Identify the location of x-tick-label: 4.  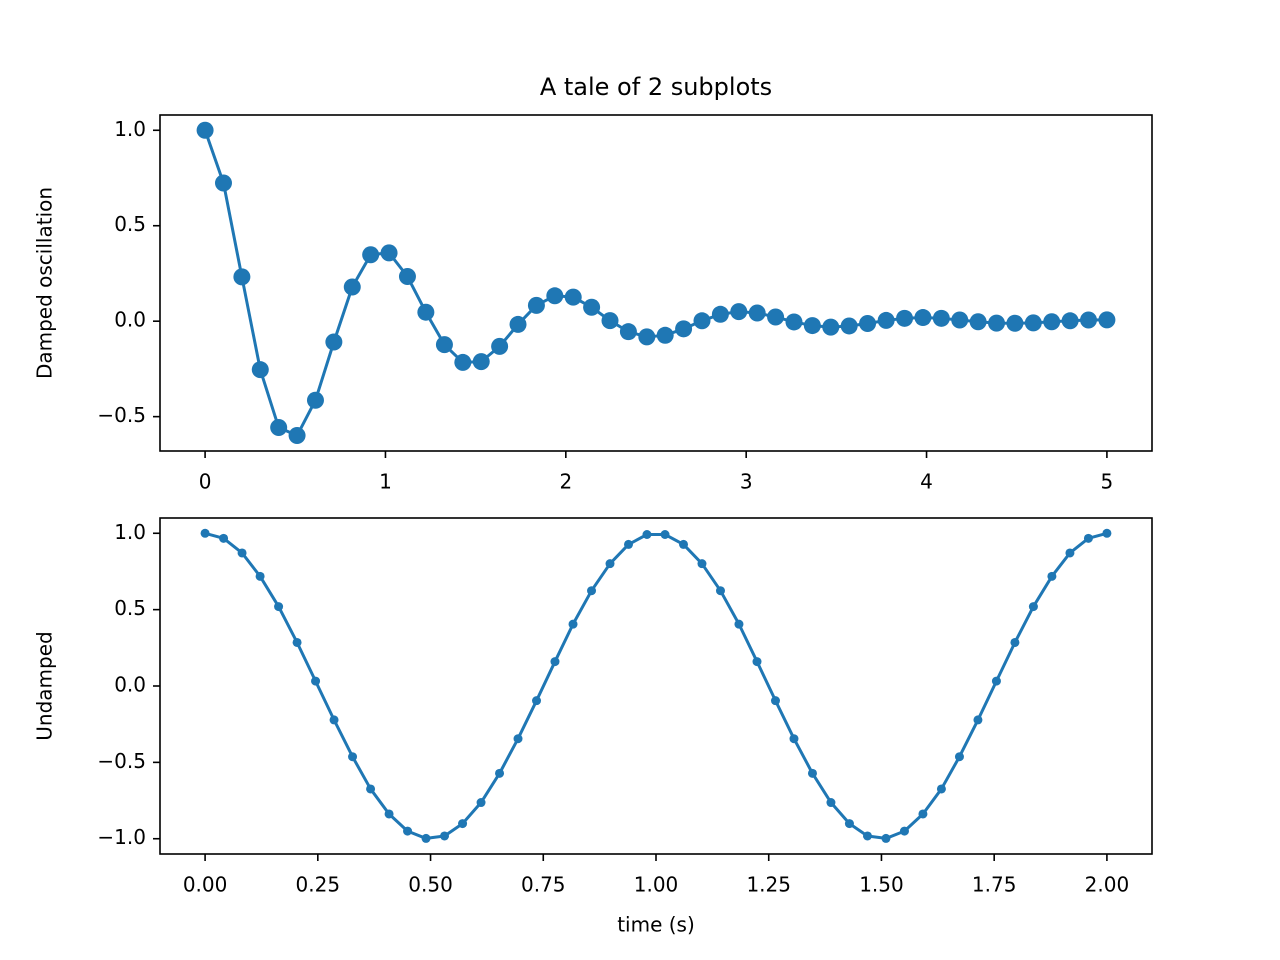
(926, 482).